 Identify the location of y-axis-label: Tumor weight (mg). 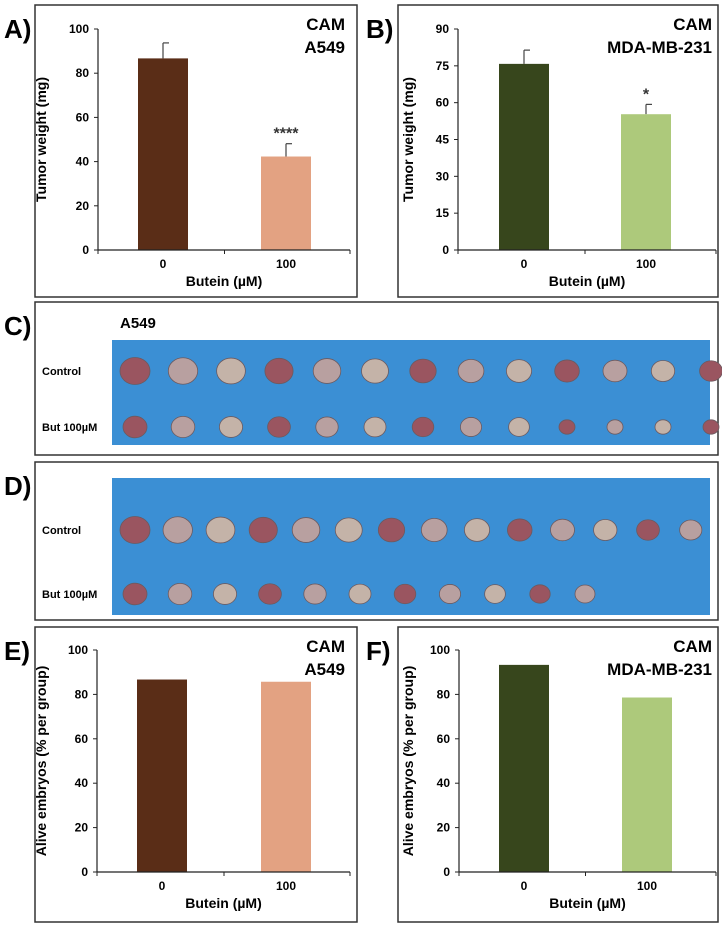
(408, 139).